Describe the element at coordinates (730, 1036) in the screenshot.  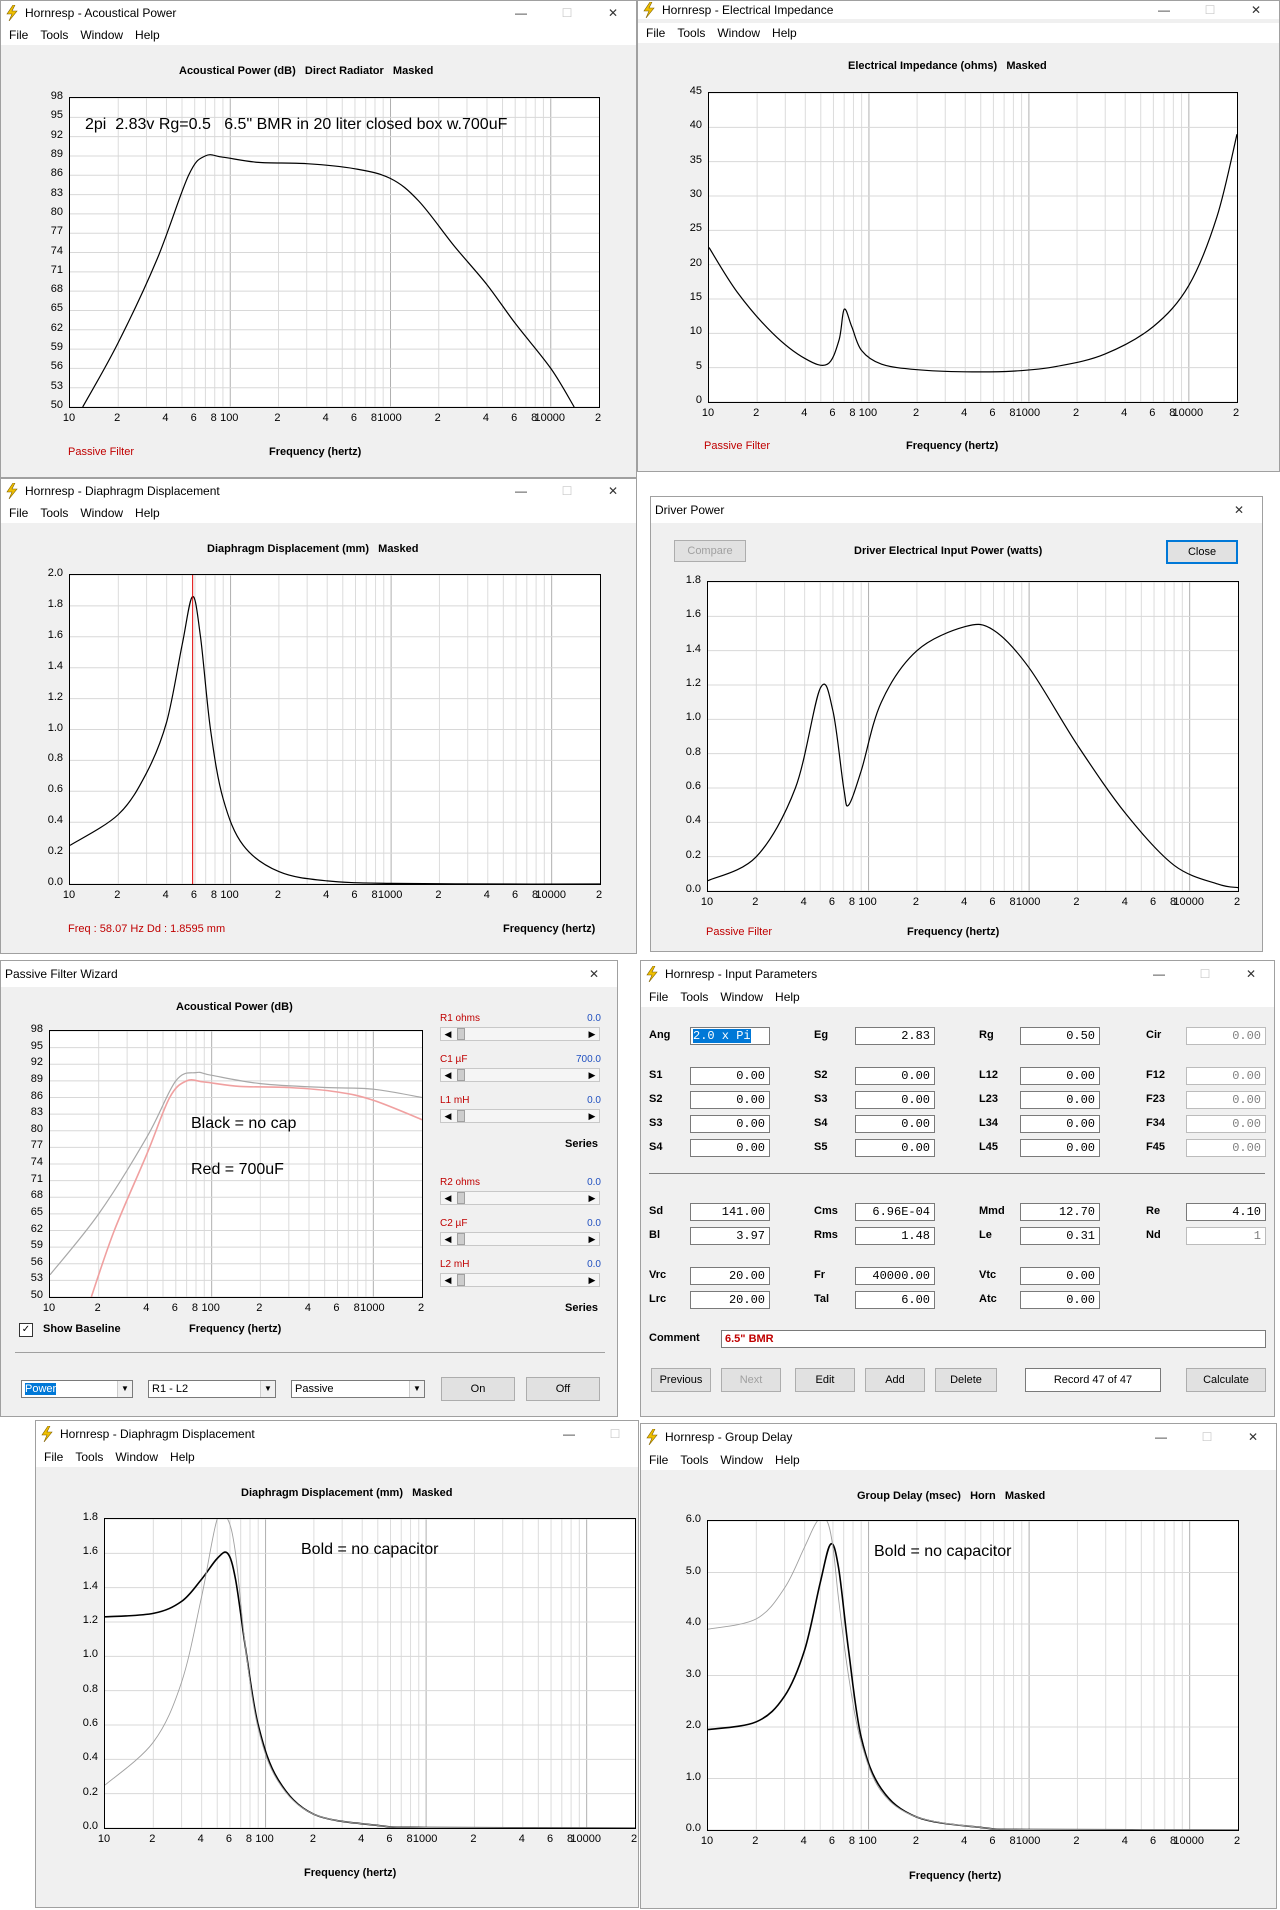
I see `ang-field: 2.0 x Pi` at that location.